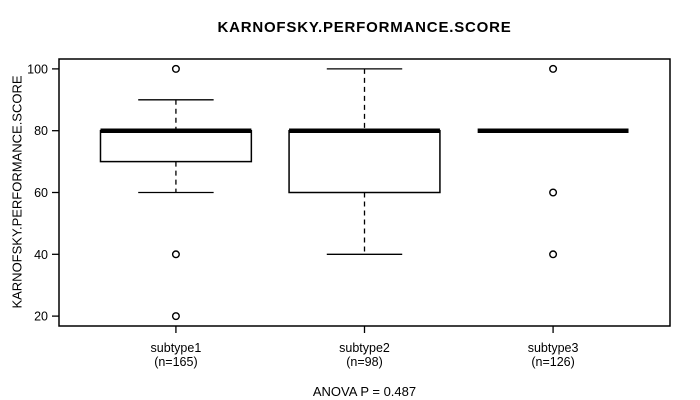  I want to click on x-category-label: subtype2, so click(364, 348).